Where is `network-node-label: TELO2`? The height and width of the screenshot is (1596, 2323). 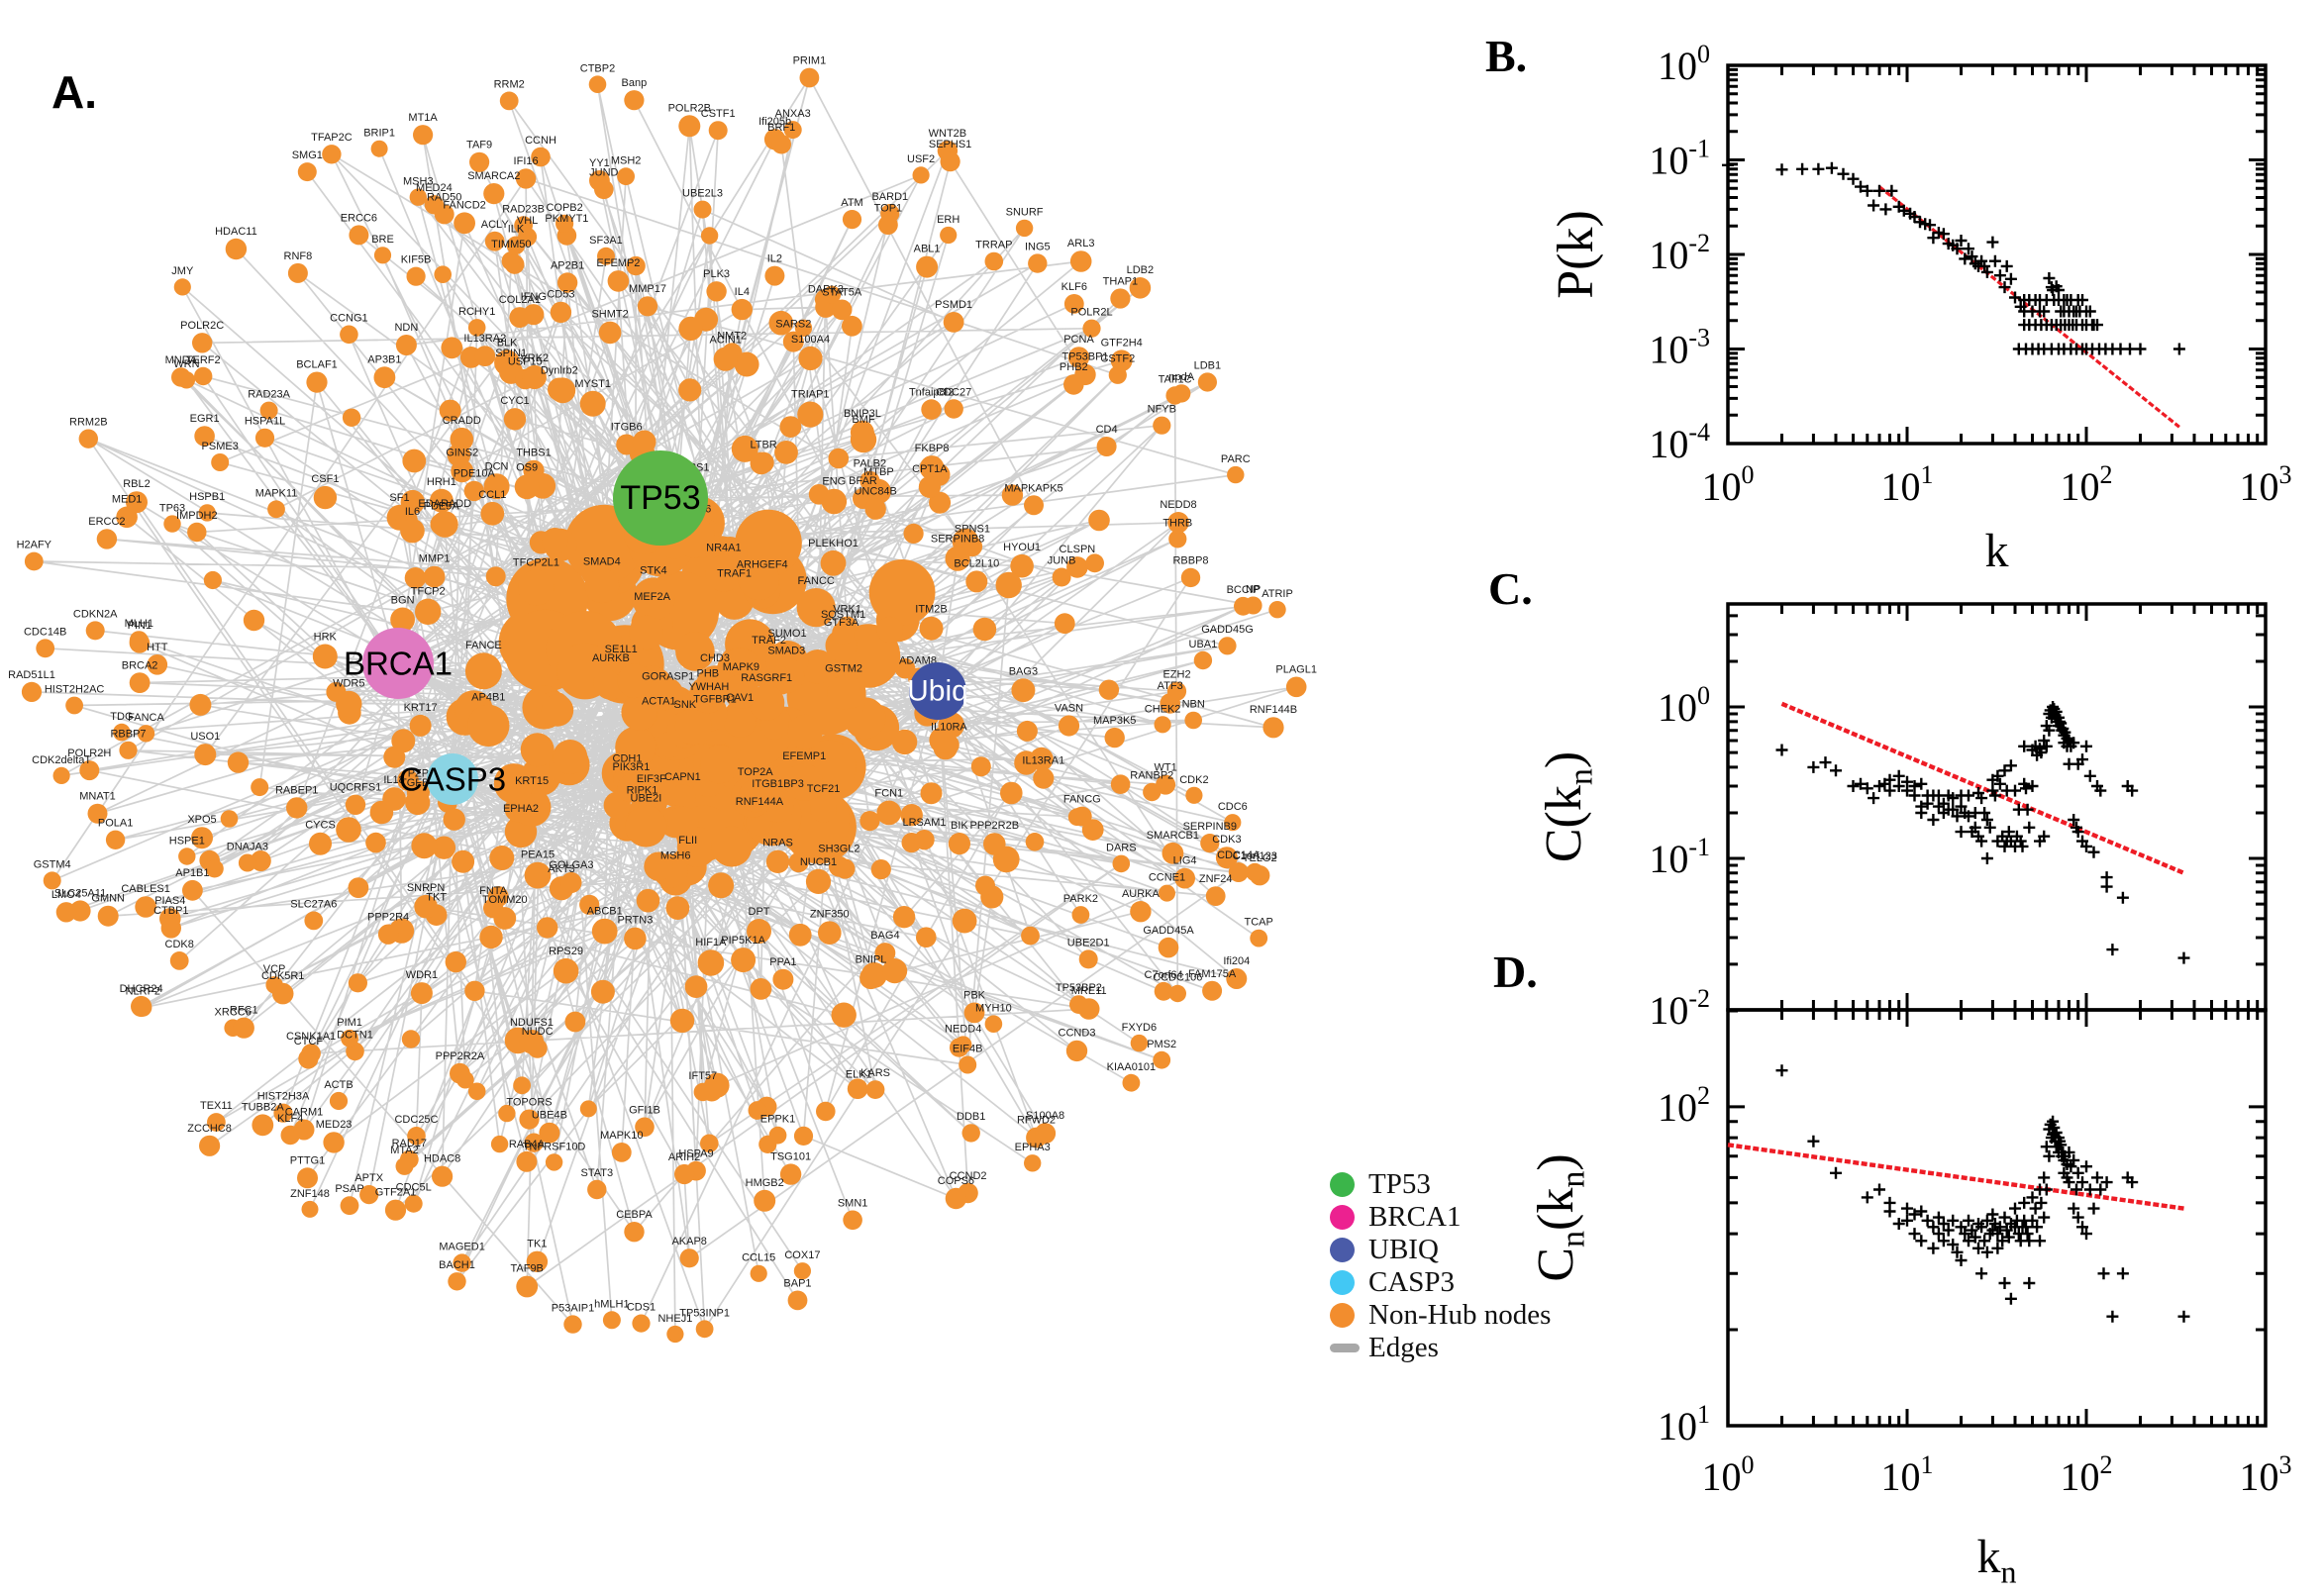 network-node-label: TELO2 is located at coordinates (1260, 858).